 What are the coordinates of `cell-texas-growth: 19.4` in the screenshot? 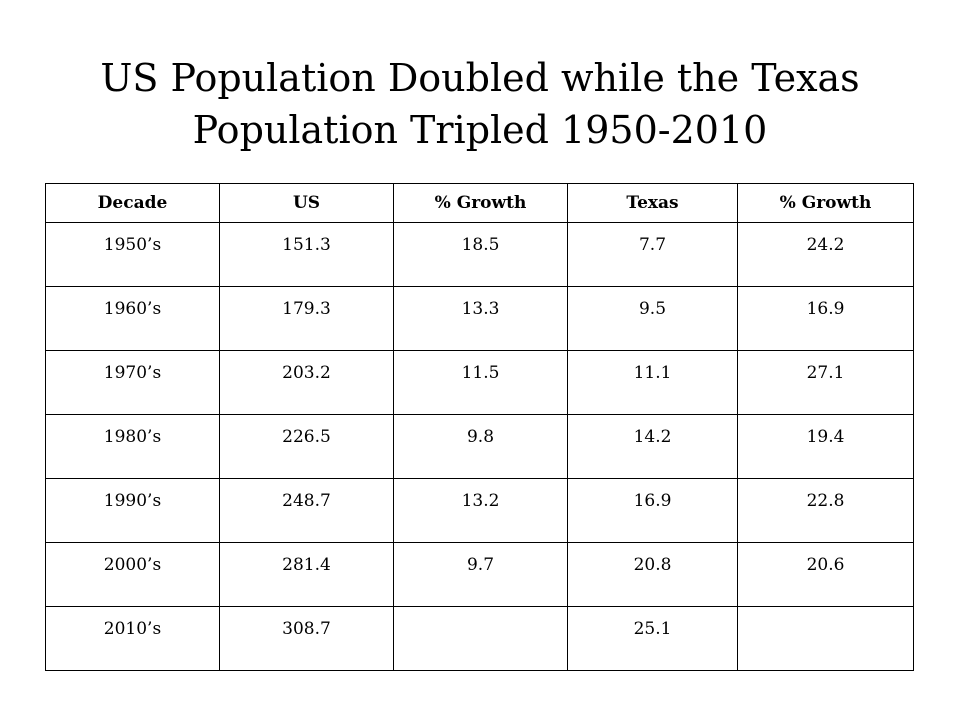 It's located at (825, 446).